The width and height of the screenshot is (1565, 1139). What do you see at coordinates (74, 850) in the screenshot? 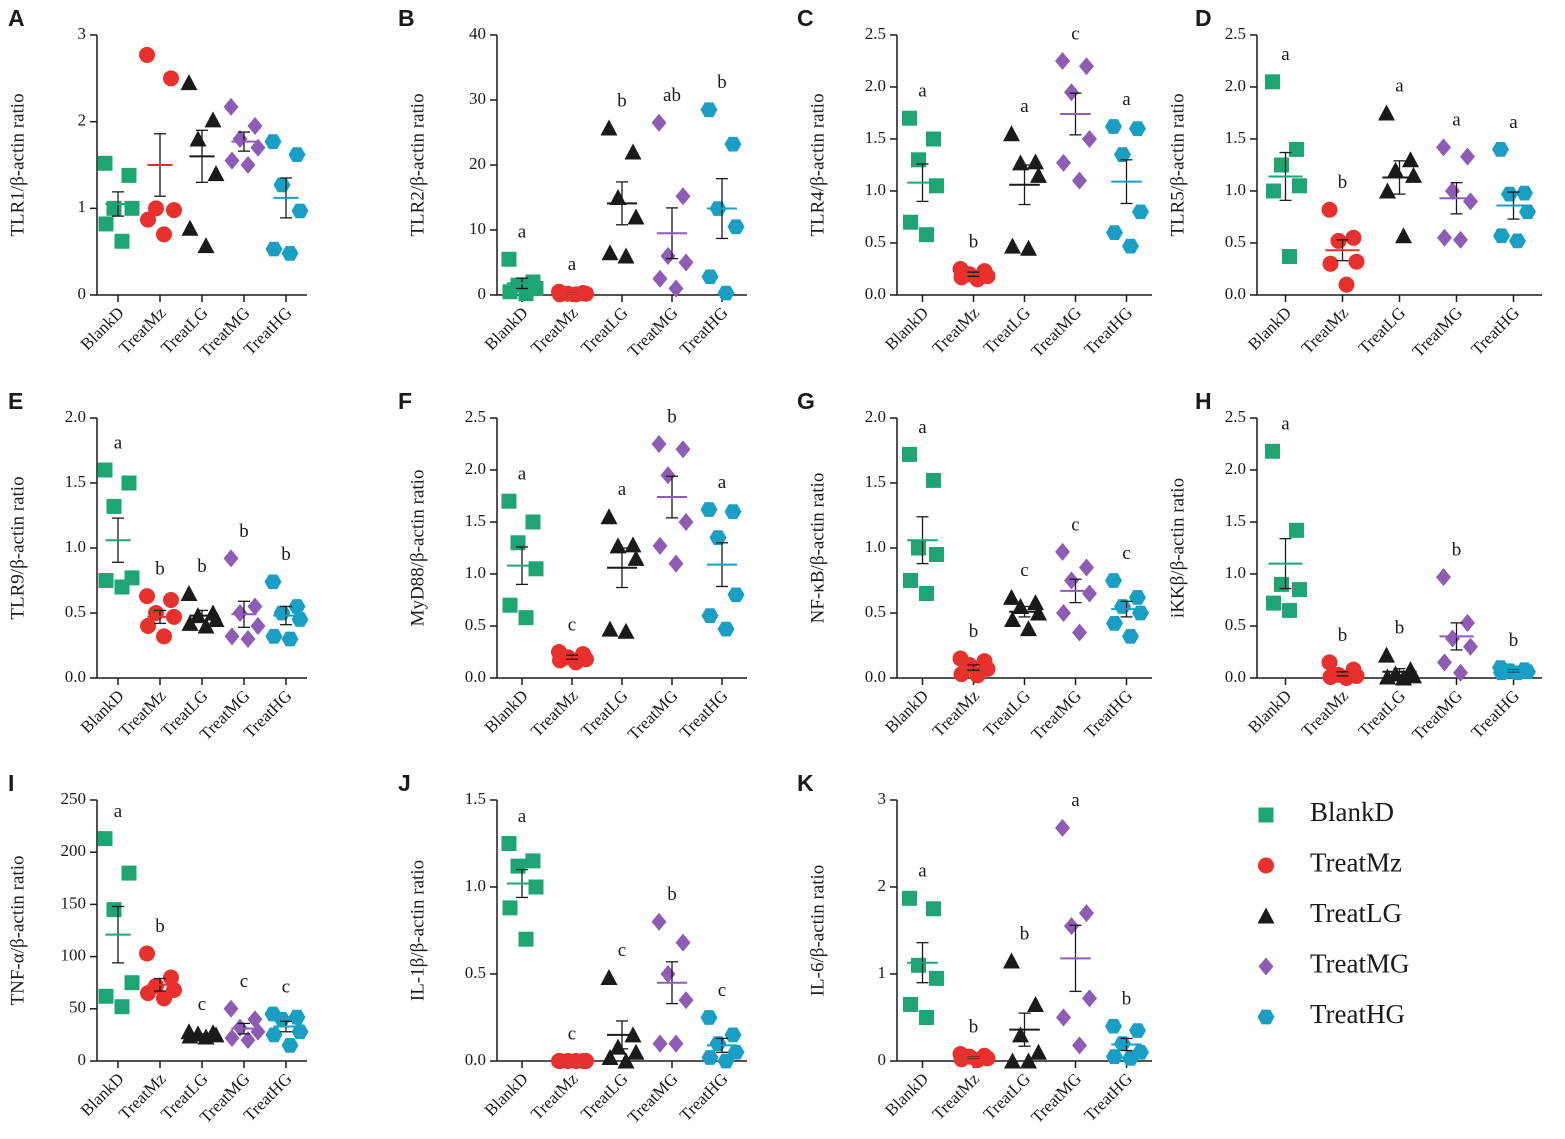
I see `y-tick-label: 200` at bounding box center [74, 850].